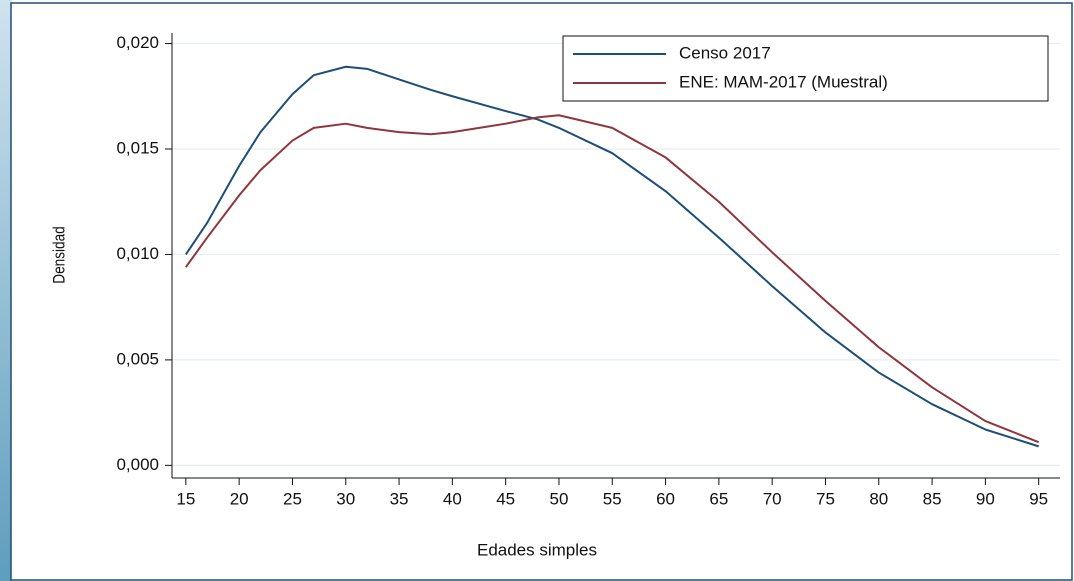  What do you see at coordinates (718, 498) in the screenshot?
I see `x-tick-label: 65` at bounding box center [718, 498].